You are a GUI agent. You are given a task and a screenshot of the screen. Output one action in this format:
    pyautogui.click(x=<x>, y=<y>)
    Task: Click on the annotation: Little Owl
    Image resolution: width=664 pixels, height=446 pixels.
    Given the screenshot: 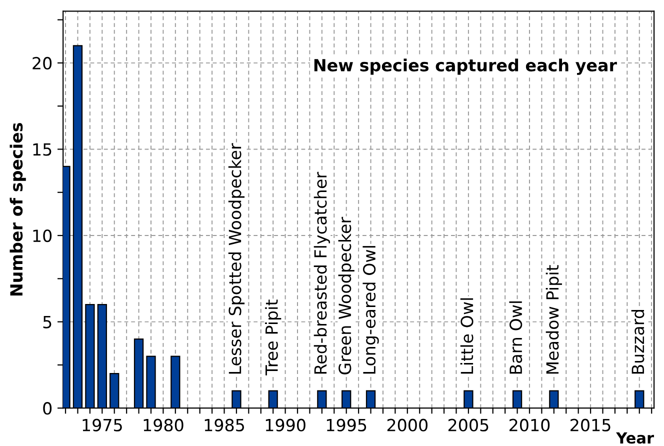 What is the action you would take?
    pyautogui.click(x=467, y=336)
    